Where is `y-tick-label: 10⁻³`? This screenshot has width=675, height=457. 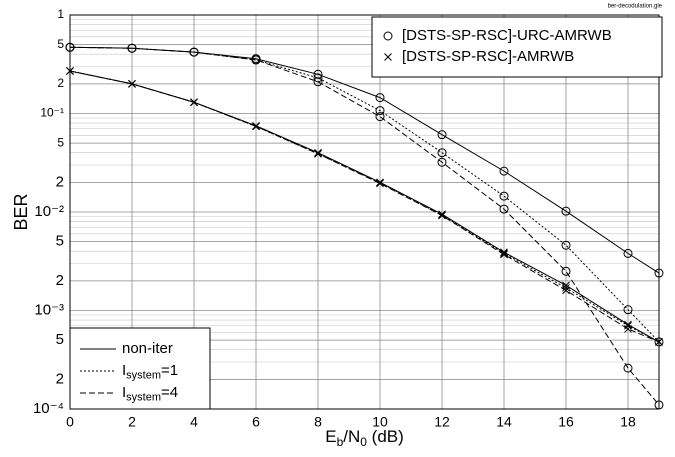 y-tick-label: 10⁻³ is located at coordinates (49, 309).